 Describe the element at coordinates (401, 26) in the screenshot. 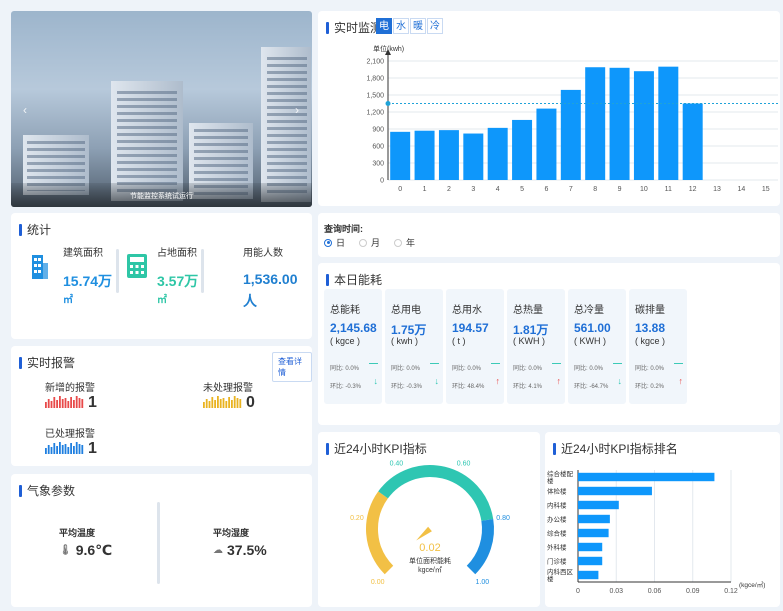

I see `tab-water: 水` at that location.